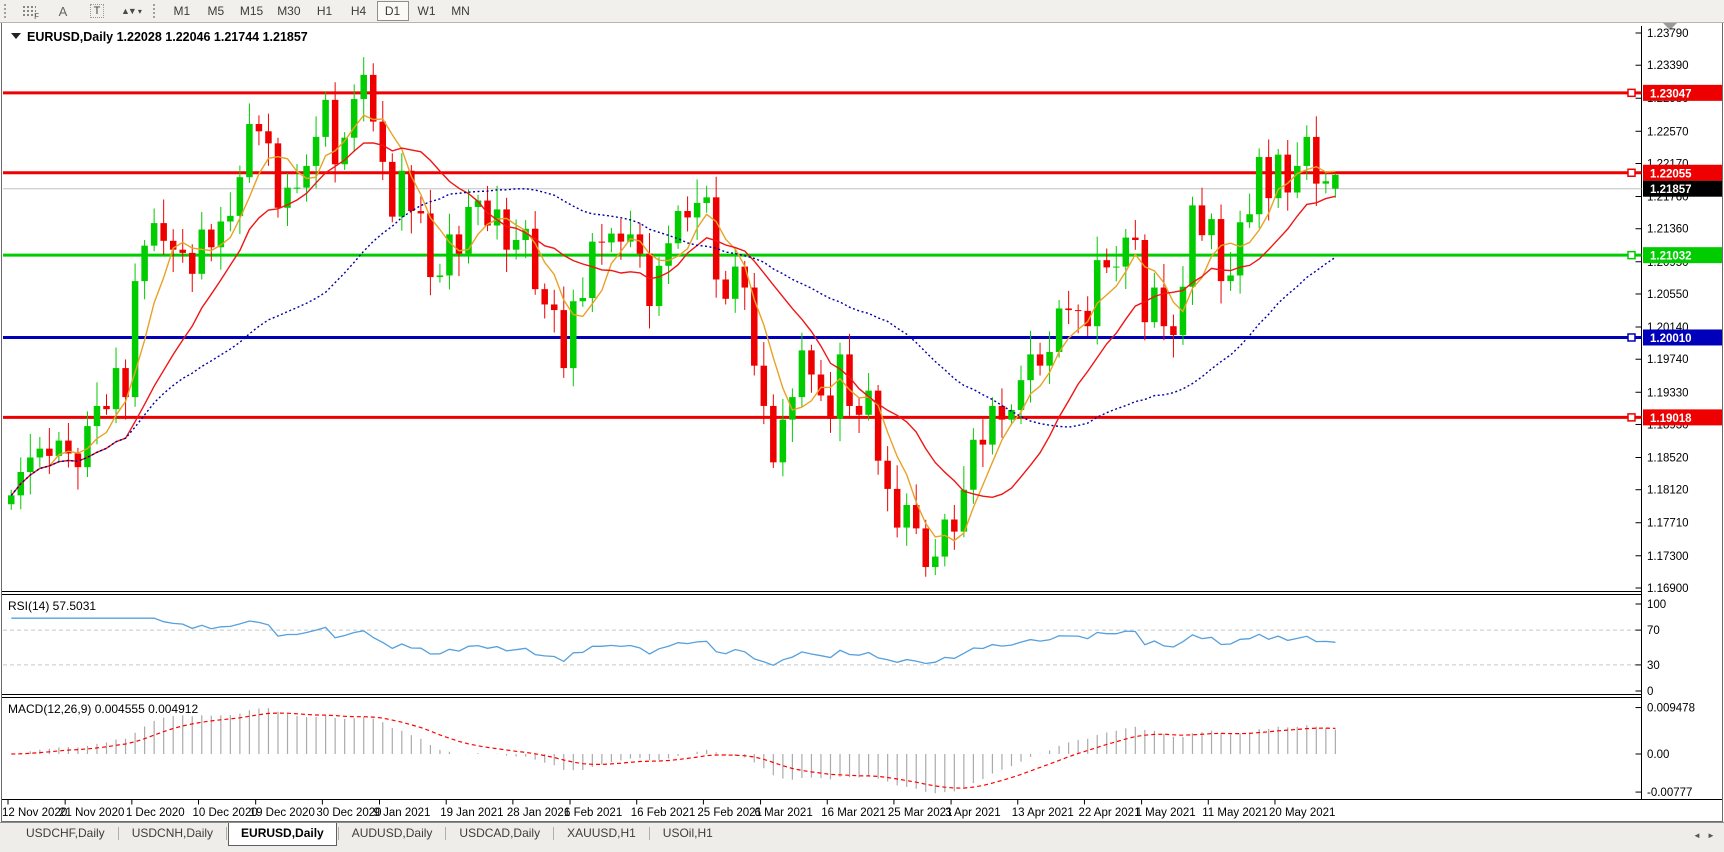 This screenshot has width=1724, height=852. I want to click on timeframe-buttons-group: M1 M5 M15 M30 H1 H4 D1 W1 MN, so click(321, 11).